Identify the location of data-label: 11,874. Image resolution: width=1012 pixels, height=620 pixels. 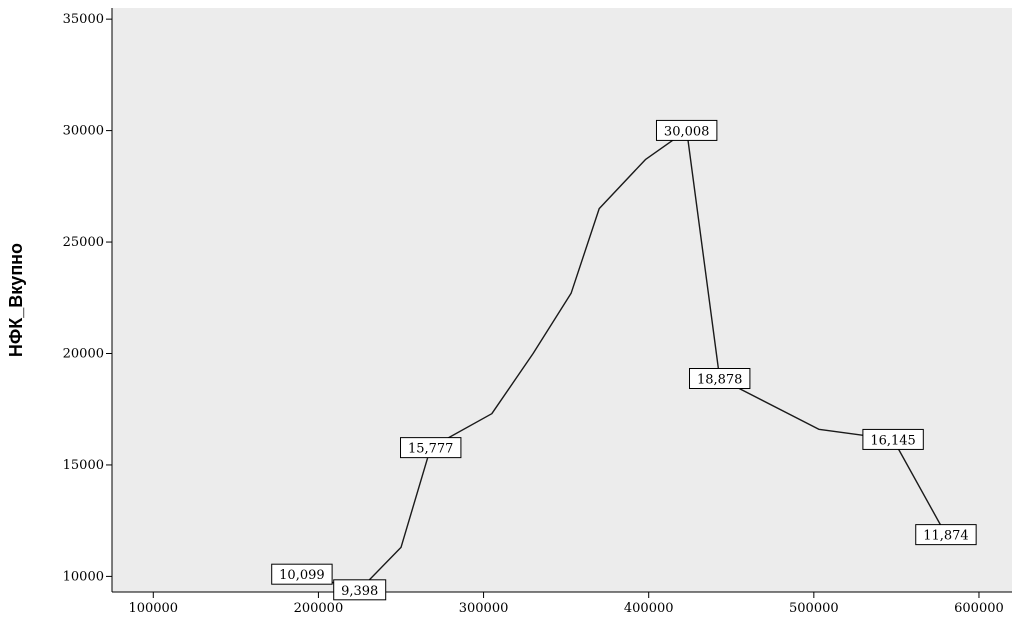
(946, 535).